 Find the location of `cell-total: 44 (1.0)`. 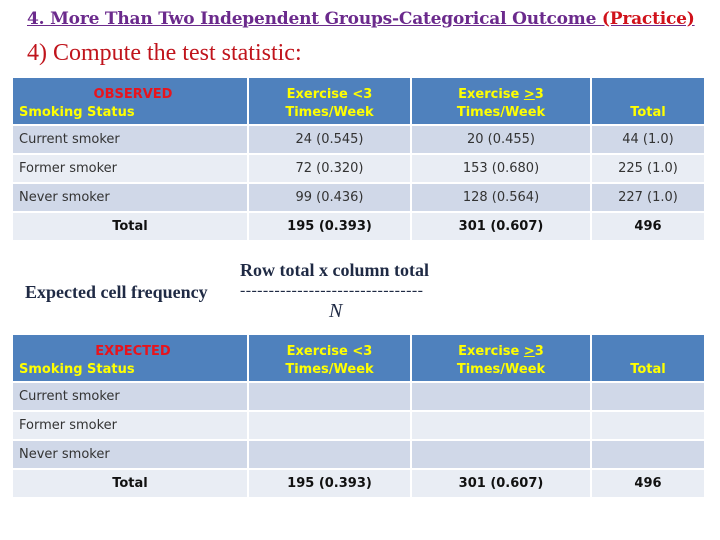

cell-total: 44 (1.0) is located at coordinates (648, 140).